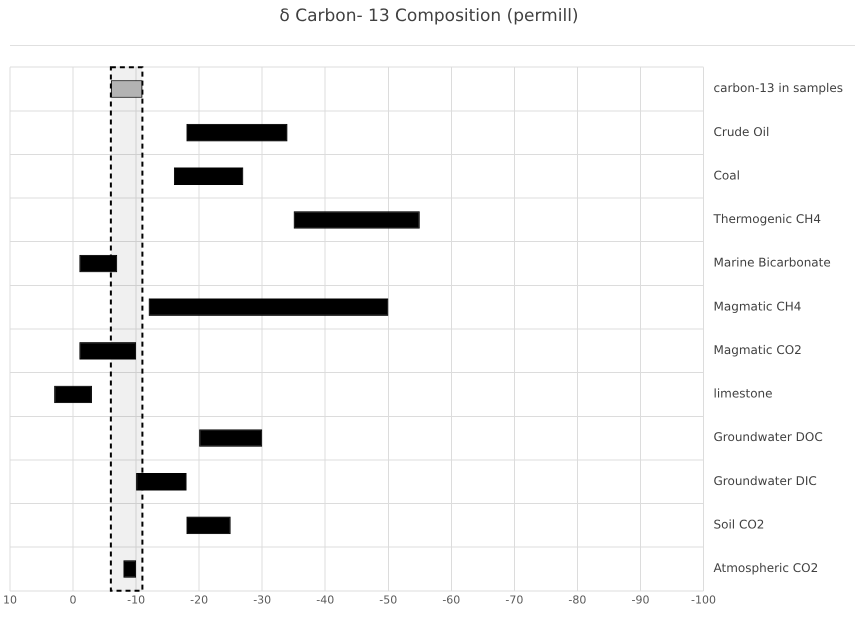 Image resolution: width=858 pixels, height=619 pixels. I want to click on y-tick-label: Thermogenic CH4, so click(766, 219).